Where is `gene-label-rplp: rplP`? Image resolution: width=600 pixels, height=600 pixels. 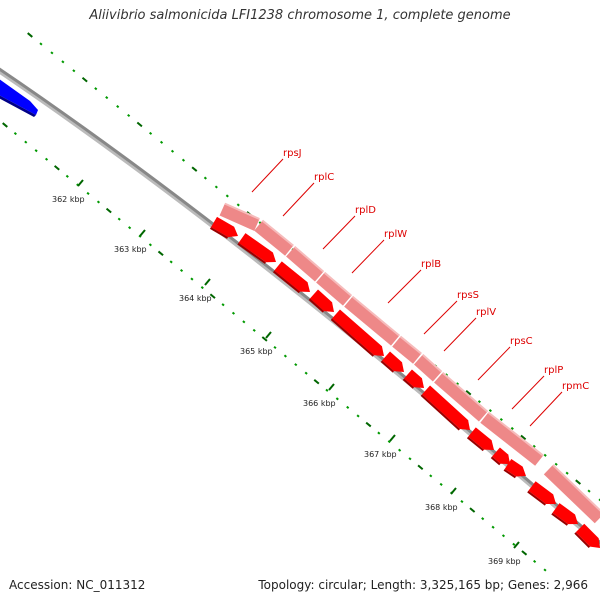
gene-label-rplp: rplP is located at coordinates (553, 370).